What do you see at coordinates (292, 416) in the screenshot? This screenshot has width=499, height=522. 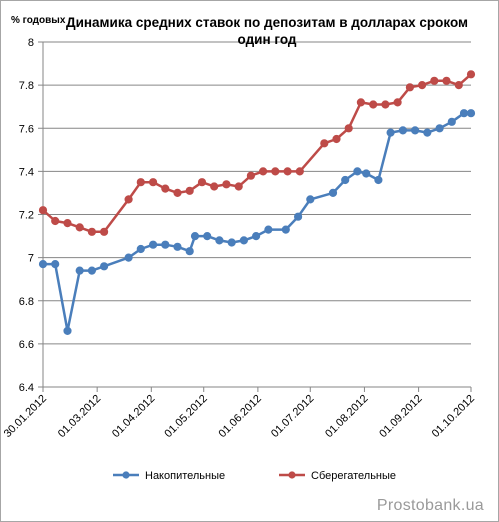 I see `x-tick-label: 01.07.2012` at bounding box center [292, 416].